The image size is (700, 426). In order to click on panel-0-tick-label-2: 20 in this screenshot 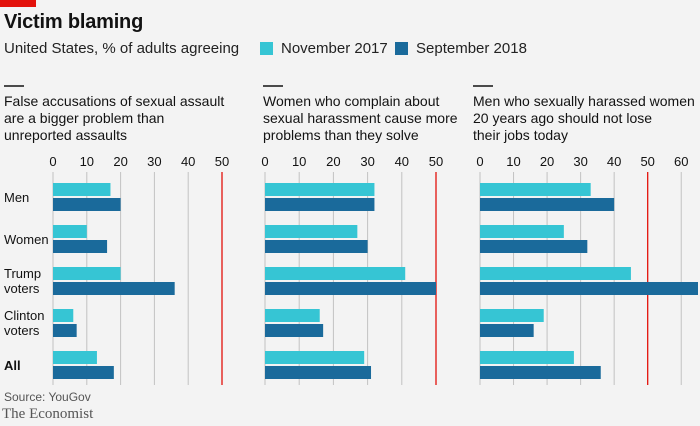, I will do `click(120, 161)`.